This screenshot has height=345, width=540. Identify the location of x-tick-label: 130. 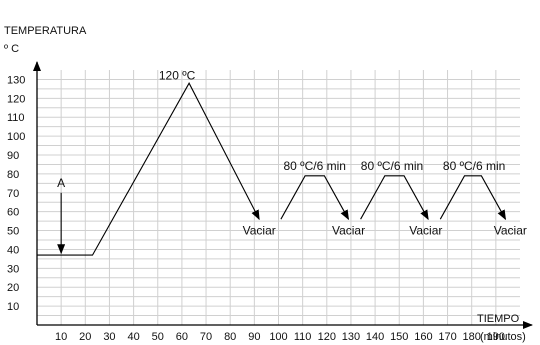
(351, 337).